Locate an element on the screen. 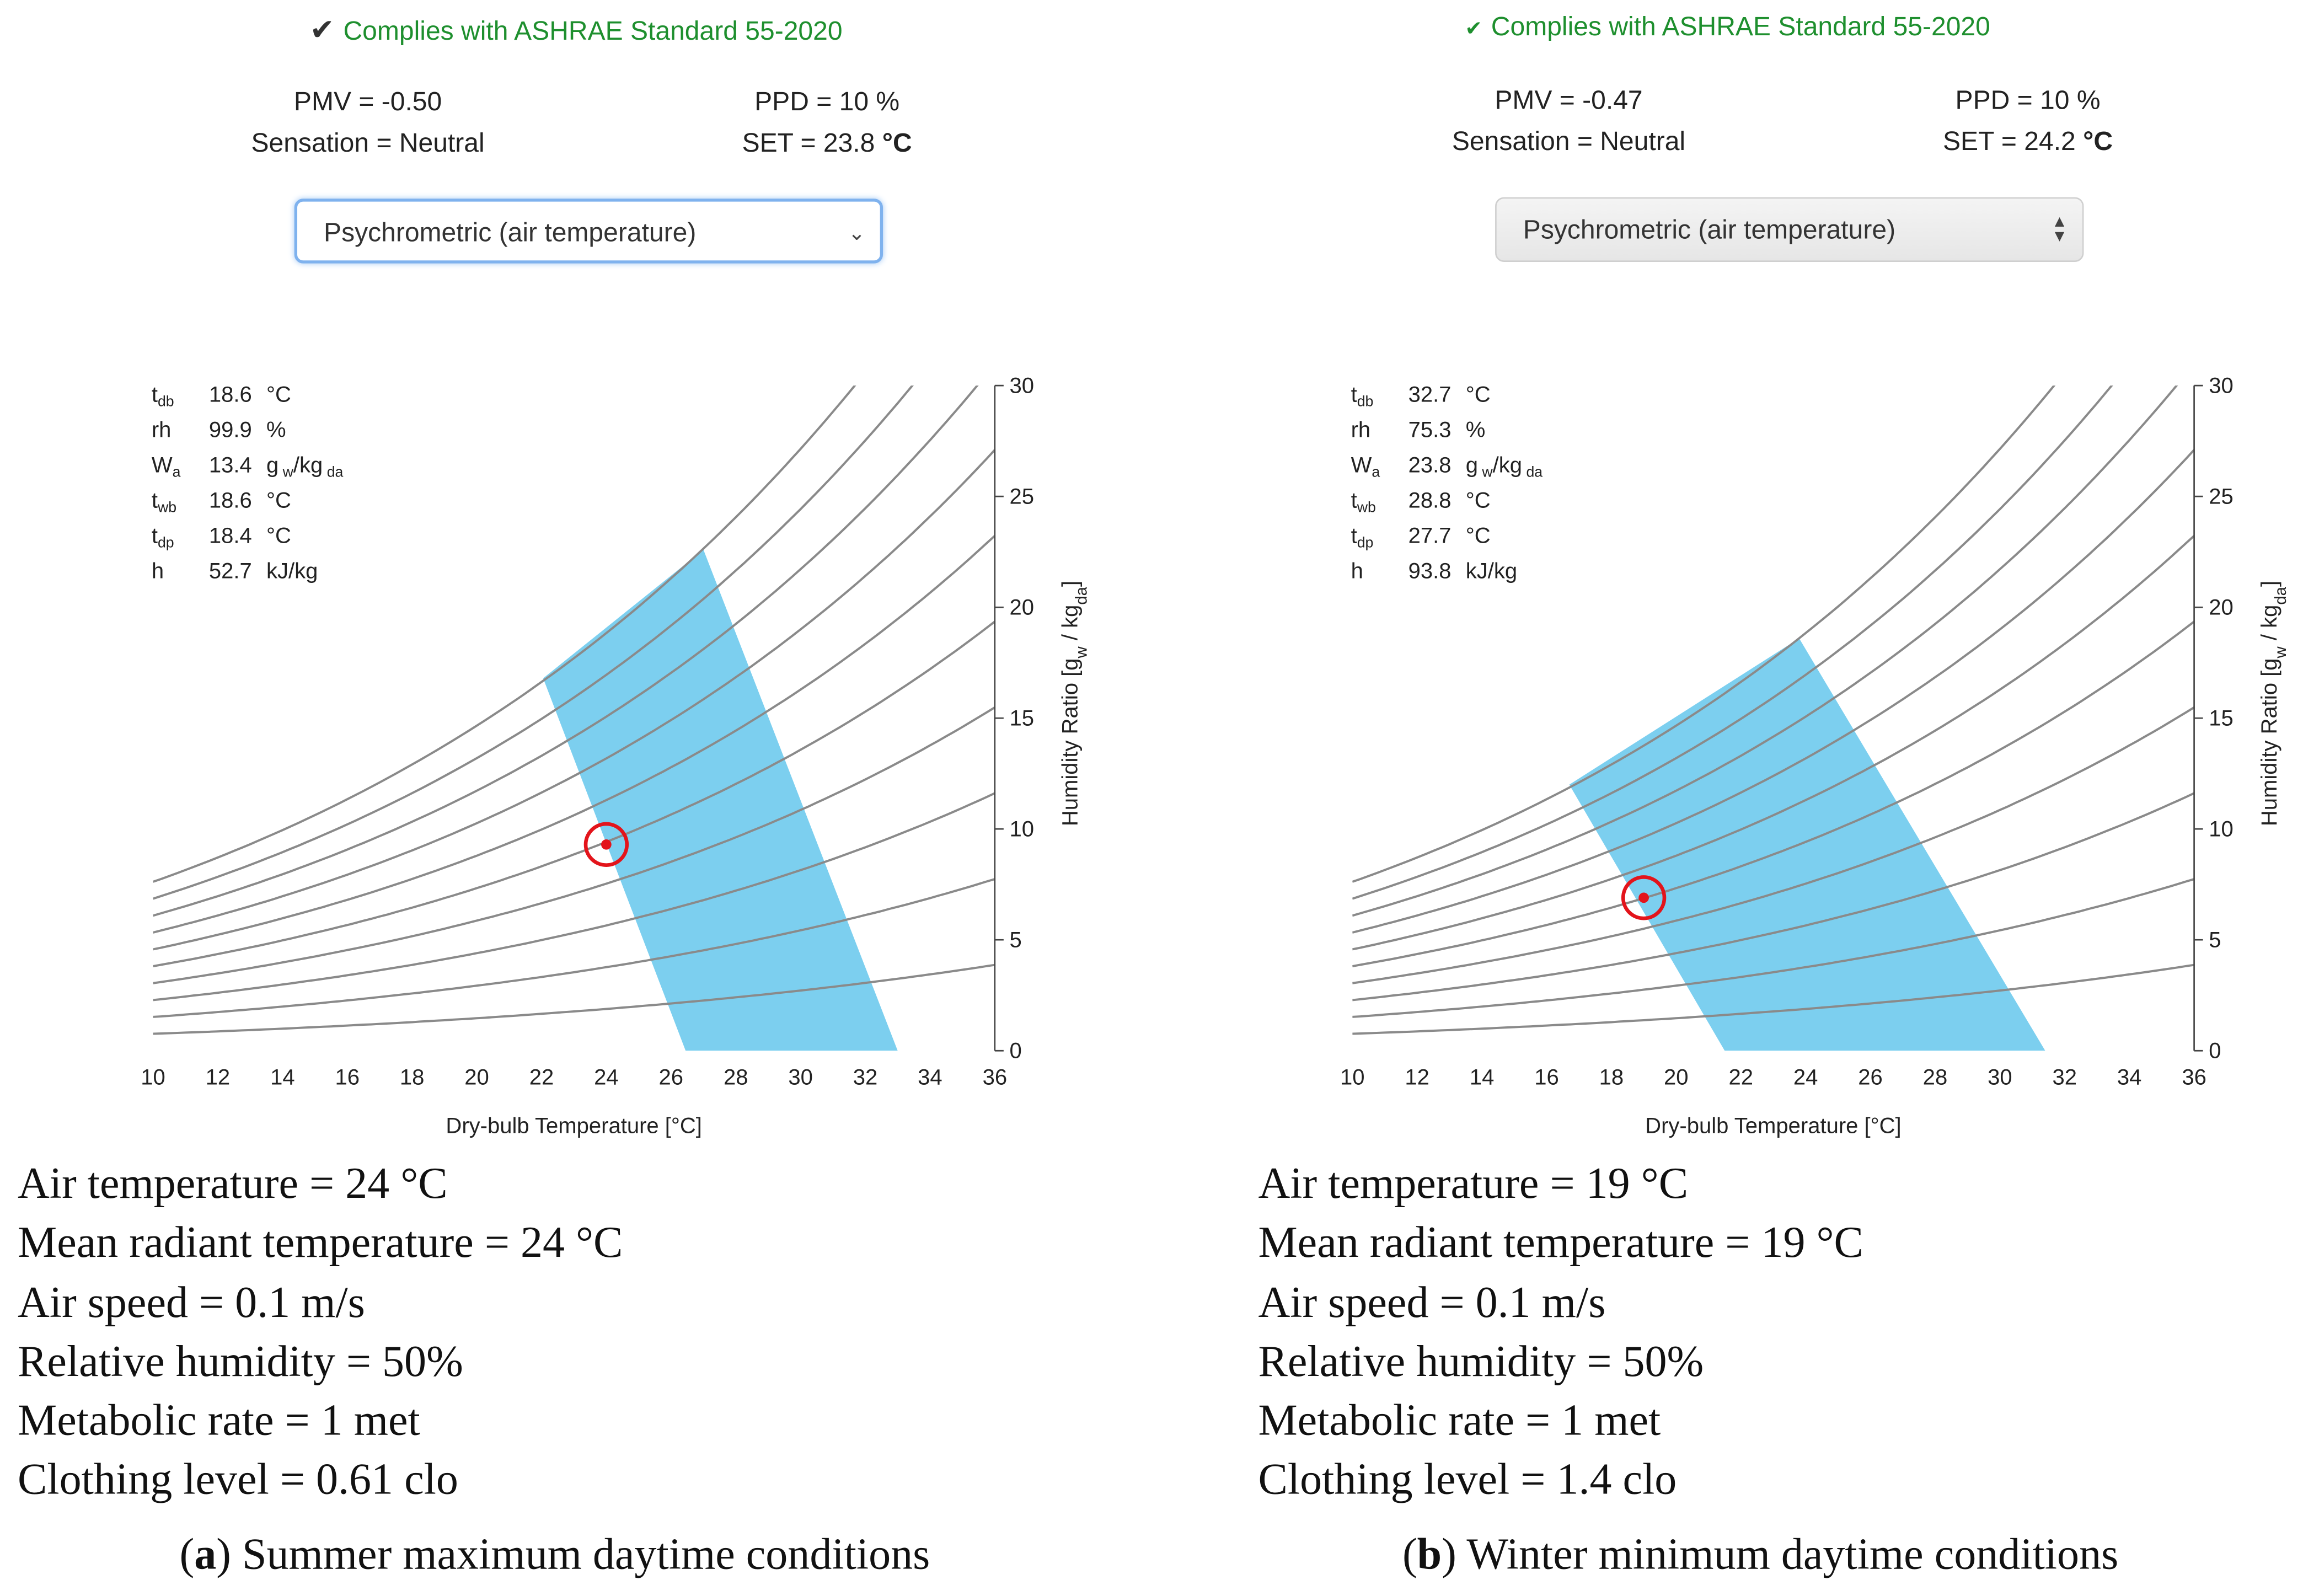  x-tick-label: 18 is located at coordinates (1611, 1077).